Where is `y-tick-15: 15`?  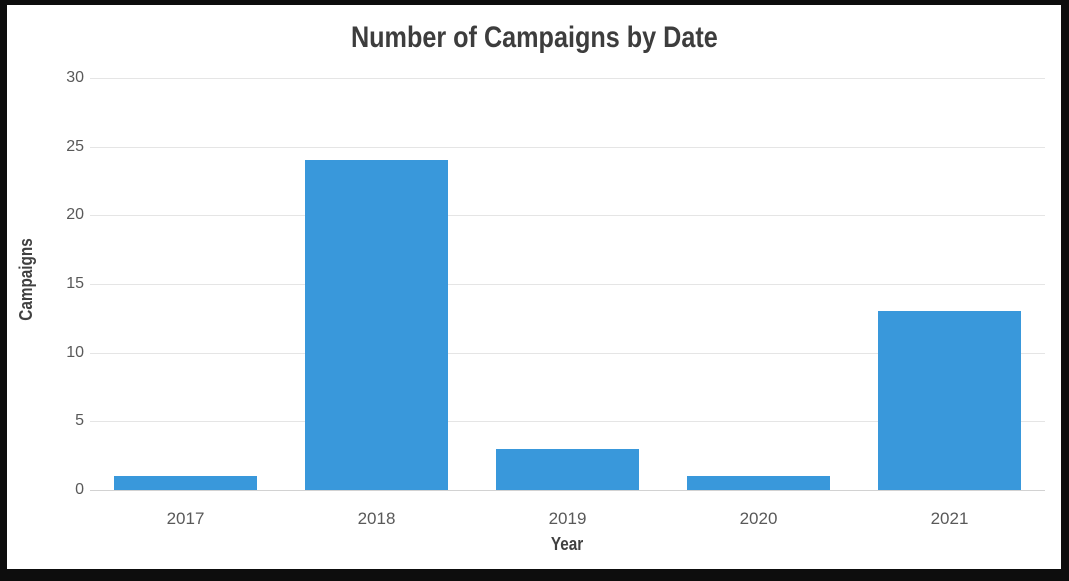 y-tick-15: 15 is located at coordinates (75, 283).